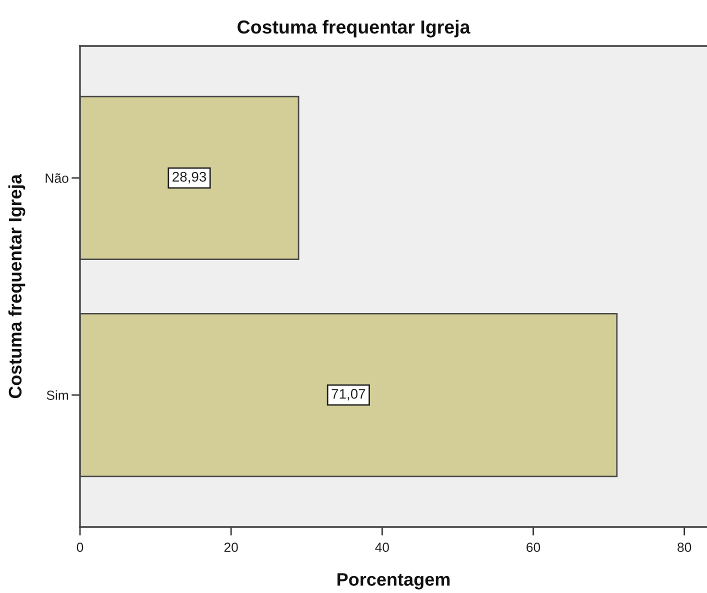 The width and height of the screenshot is (707, 593). Describe the element at coordinates (231, 547) in the screenshot. I see `x-tick-label: 20` at that location.